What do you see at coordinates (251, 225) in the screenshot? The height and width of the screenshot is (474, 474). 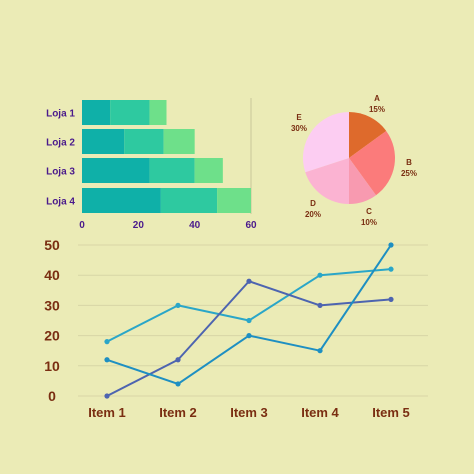 I see `bar-x-tick-label: 60` at bounding box center [251, 225].